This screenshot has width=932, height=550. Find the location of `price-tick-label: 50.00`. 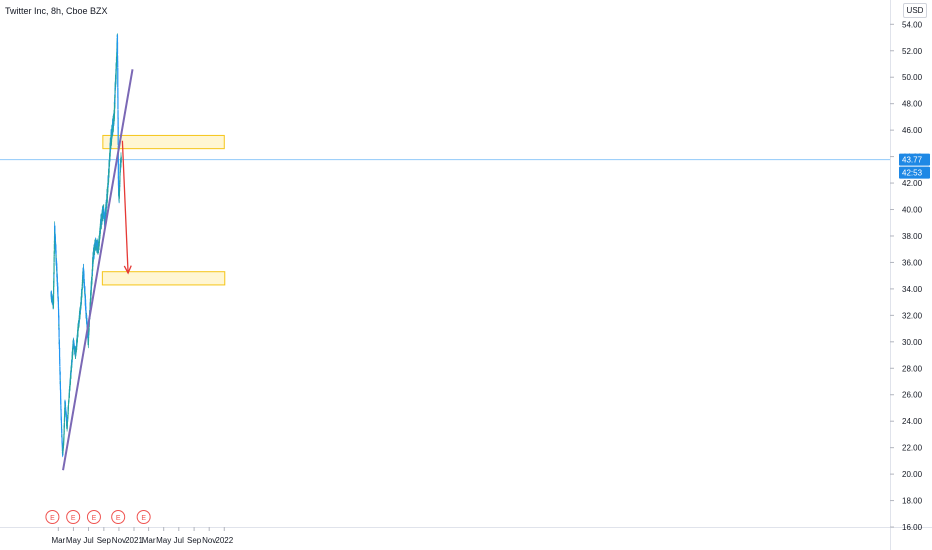

price-tick-label: 50.00 is located at coordinates (912, 77).